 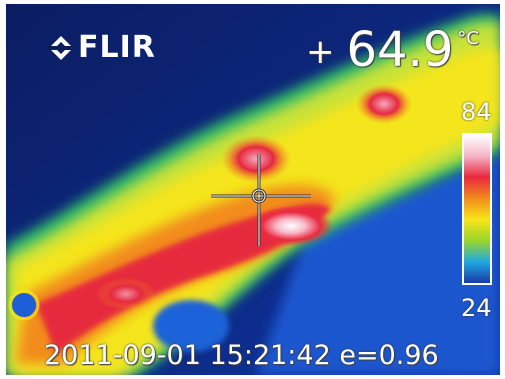 I want to click on spot-crosshair-icon, so click(x=261, y=200).